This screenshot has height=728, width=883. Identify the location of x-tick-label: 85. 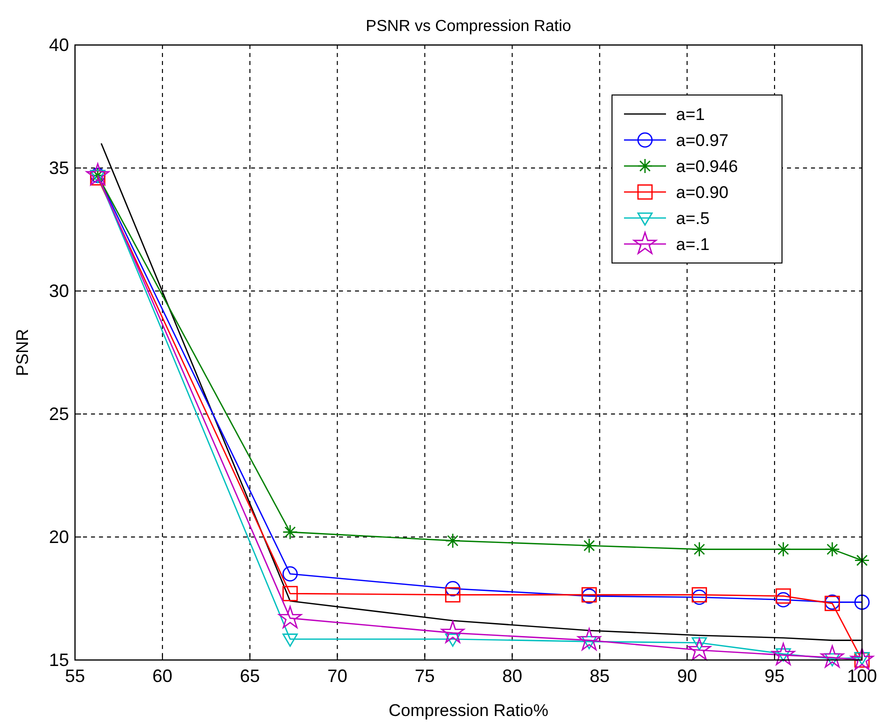
(600, 676).